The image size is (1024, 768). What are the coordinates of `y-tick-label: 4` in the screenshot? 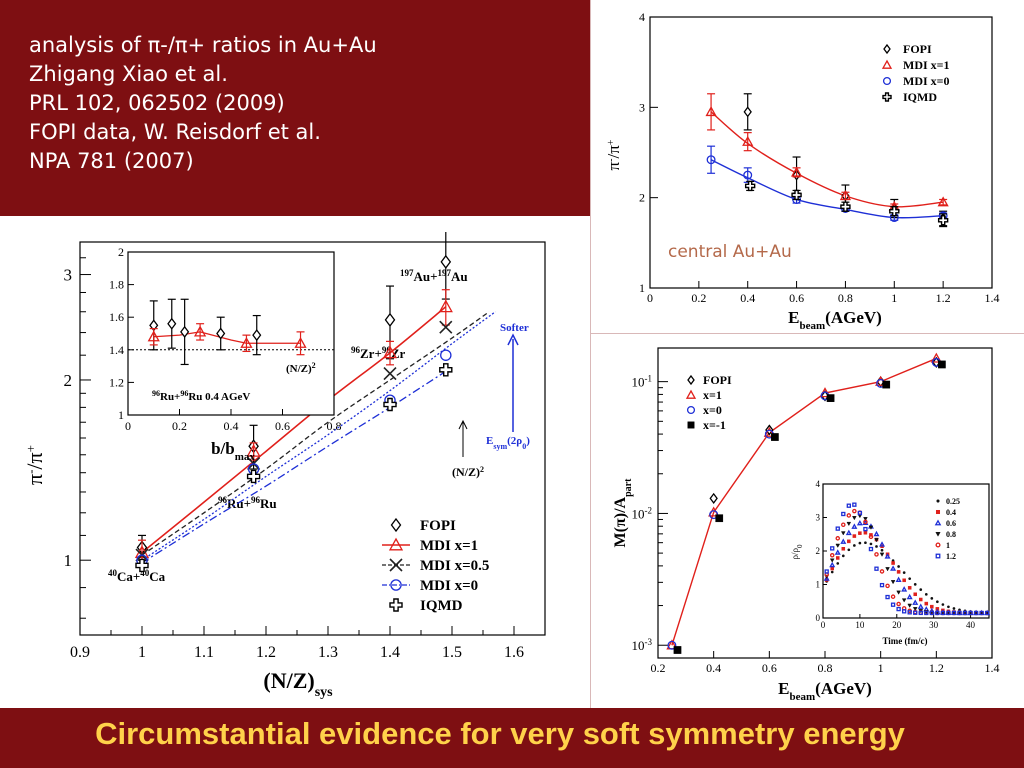 It's located at (818, 484).